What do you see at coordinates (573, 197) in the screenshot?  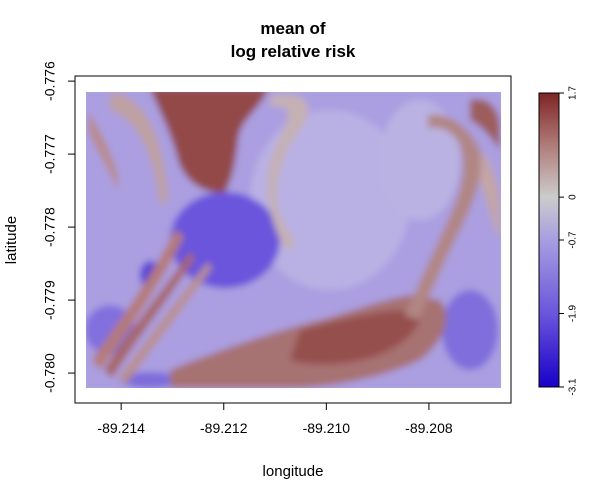 I see `colorbar-tick-label: 0` at bounding box center [573, 197].